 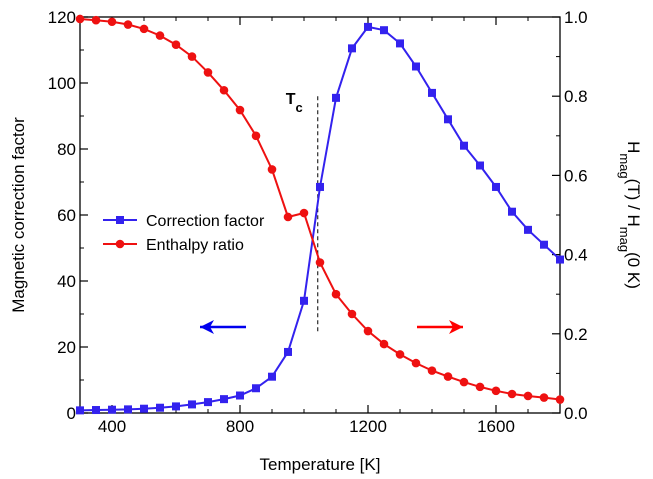 I want to click on y-right-tick-label: 1.0, so click(x=576, y=17).